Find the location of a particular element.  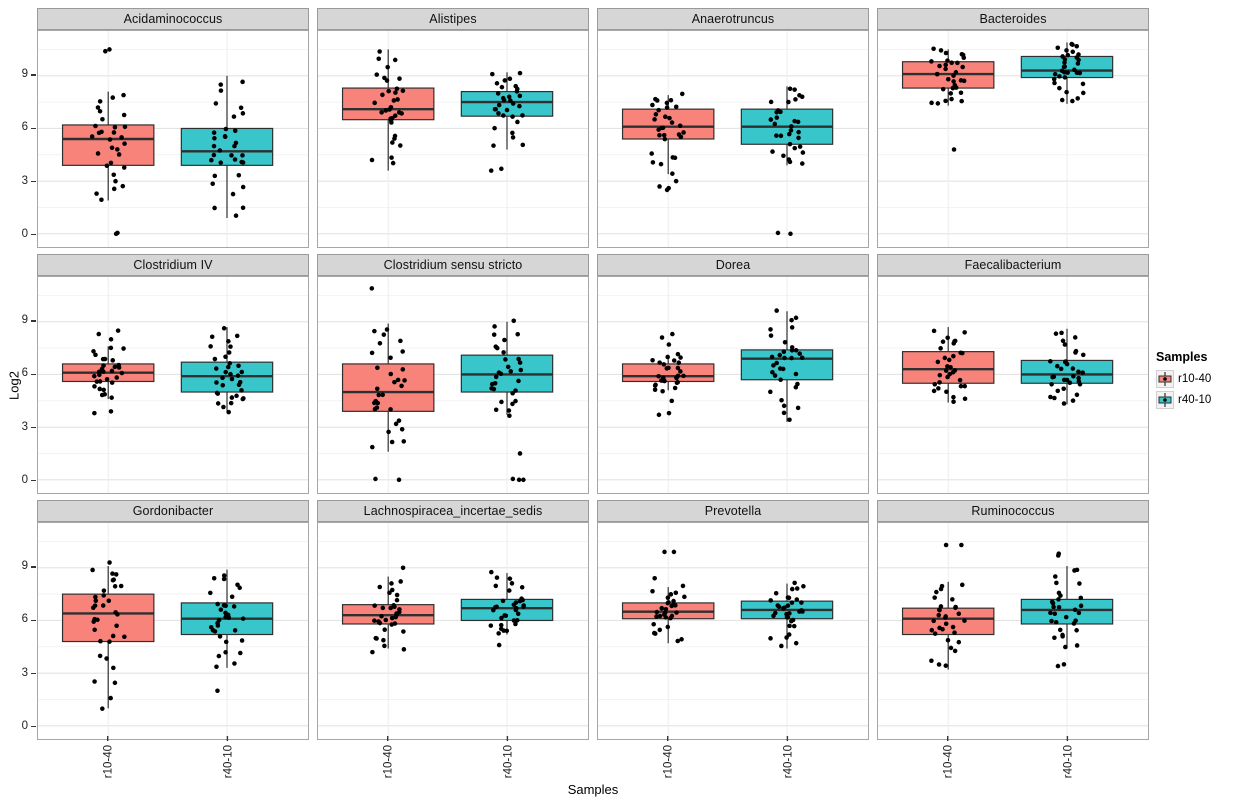

facet-strip: Acidaminococcus is located at coordinates (173, 19).